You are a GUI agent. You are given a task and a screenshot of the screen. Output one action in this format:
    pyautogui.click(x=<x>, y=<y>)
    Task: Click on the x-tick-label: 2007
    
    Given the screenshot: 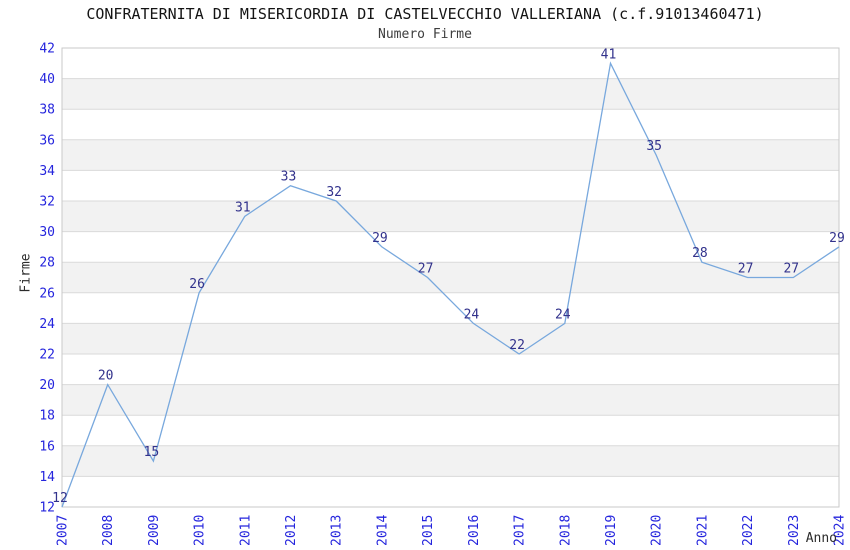 What is the action you would take?
    pyautogui.click(x=63, y=530)
    